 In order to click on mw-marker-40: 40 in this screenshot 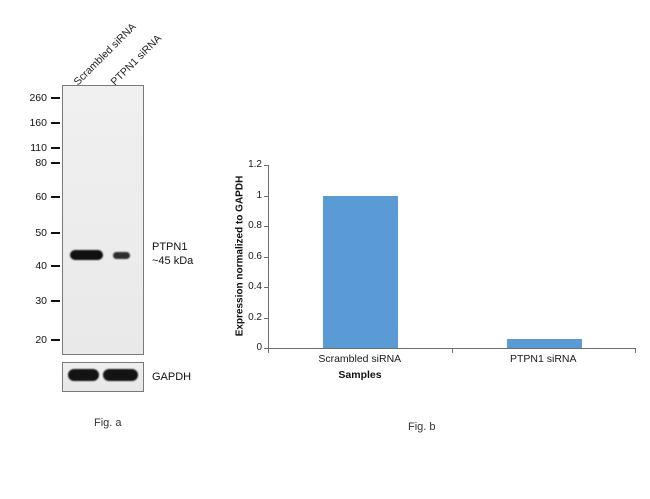, I will do `click(37, 266)`.